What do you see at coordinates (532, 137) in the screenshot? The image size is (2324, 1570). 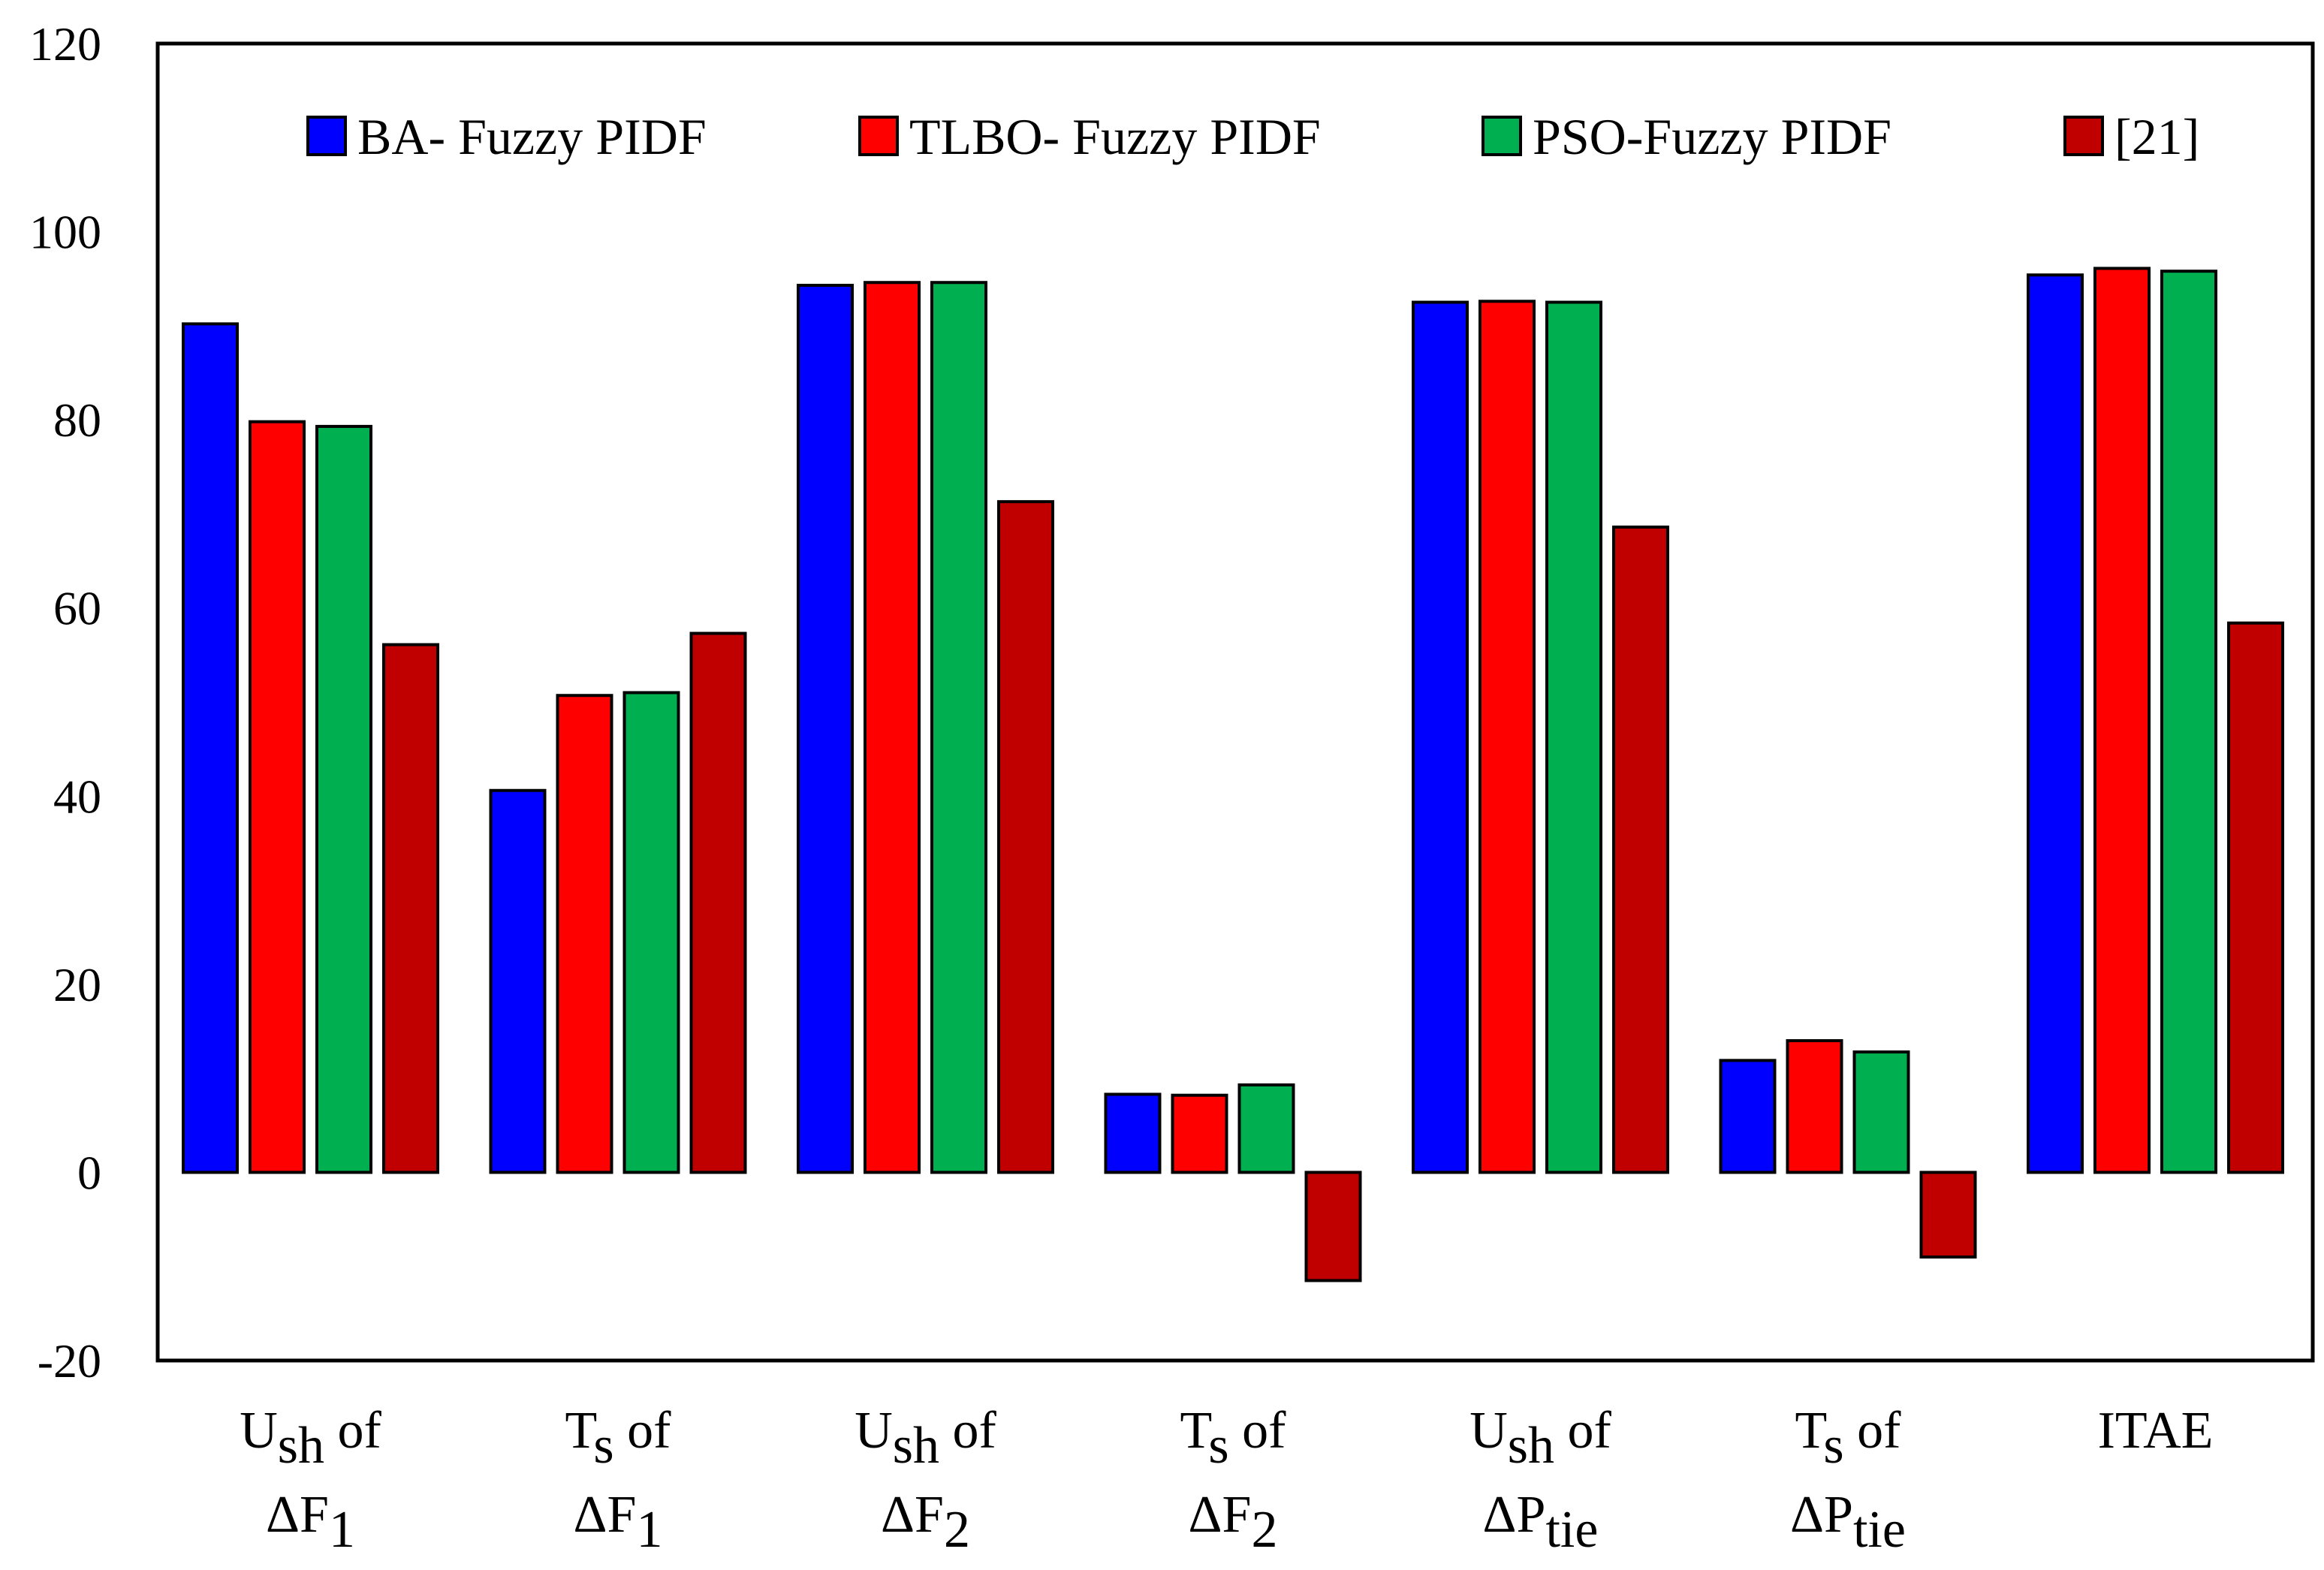 I see `legend-label-series-1: BA- Fuzzy PIDF` at bounding box center [532, 137].